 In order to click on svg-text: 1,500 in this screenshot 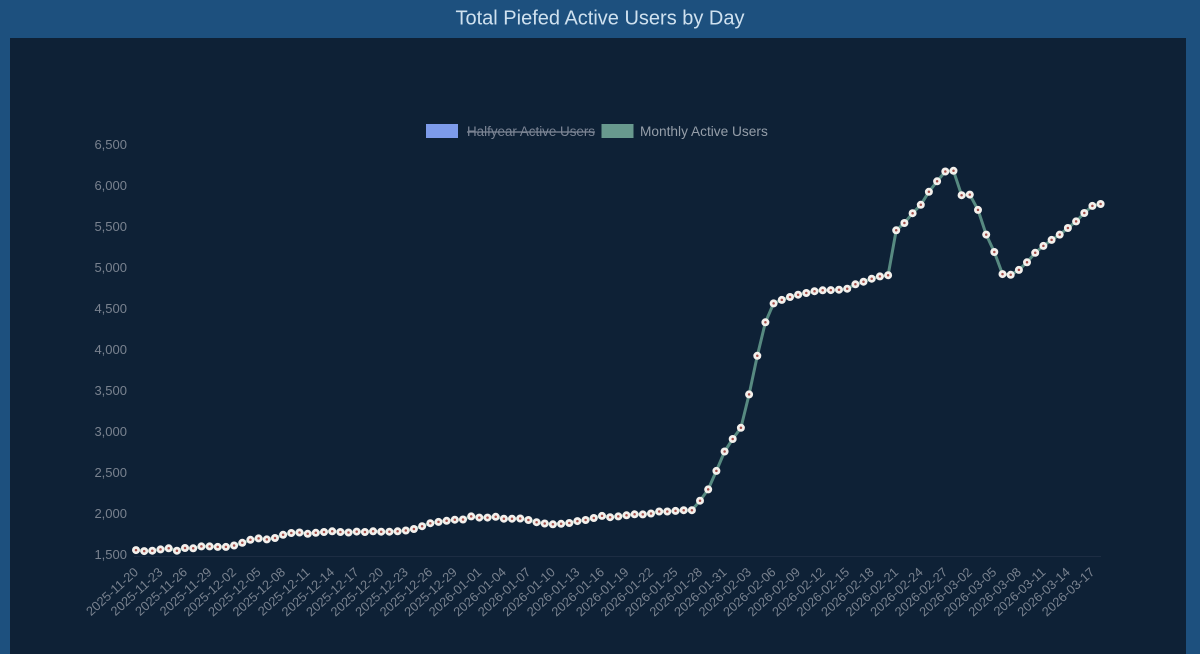, I will do `click(110, 554)`.